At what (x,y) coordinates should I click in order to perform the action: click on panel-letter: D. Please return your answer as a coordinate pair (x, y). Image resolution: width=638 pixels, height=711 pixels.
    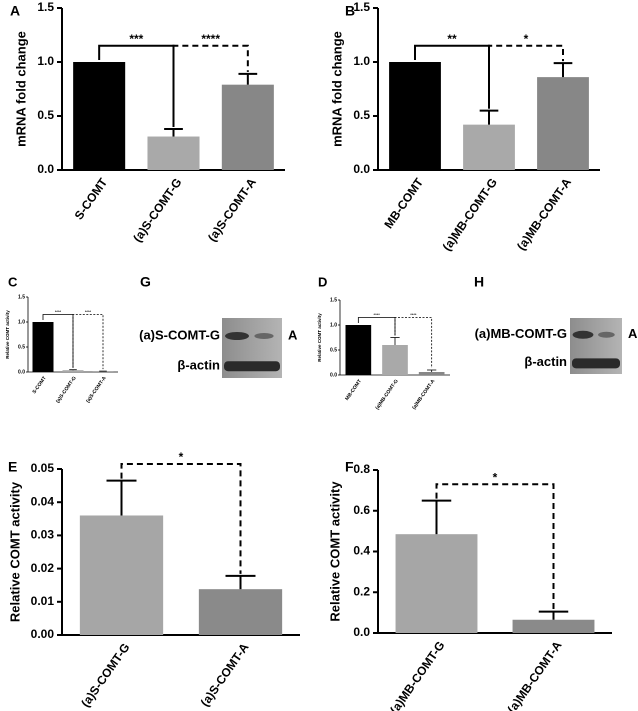
    Looking at the image, I should click on (322, 281).